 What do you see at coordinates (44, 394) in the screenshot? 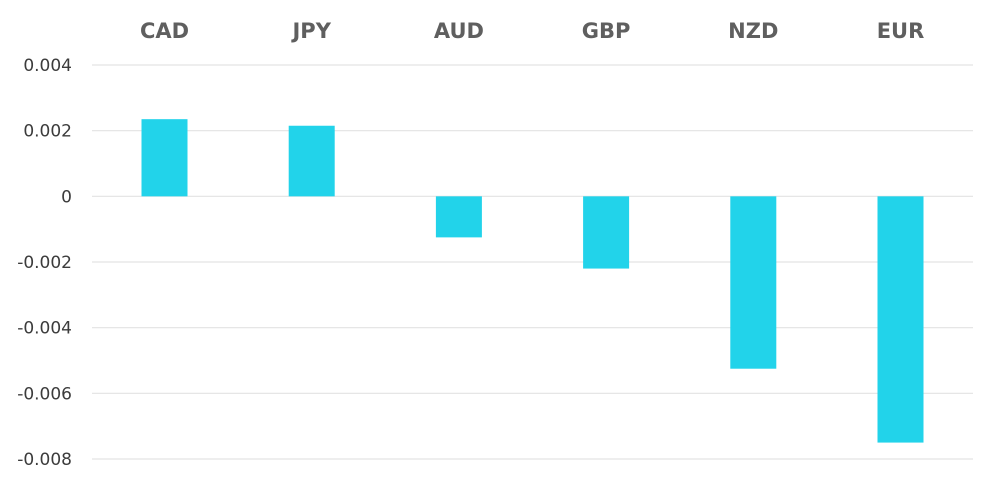
I see `y-tick-label: -0.006` at bounding box center [44, 394].